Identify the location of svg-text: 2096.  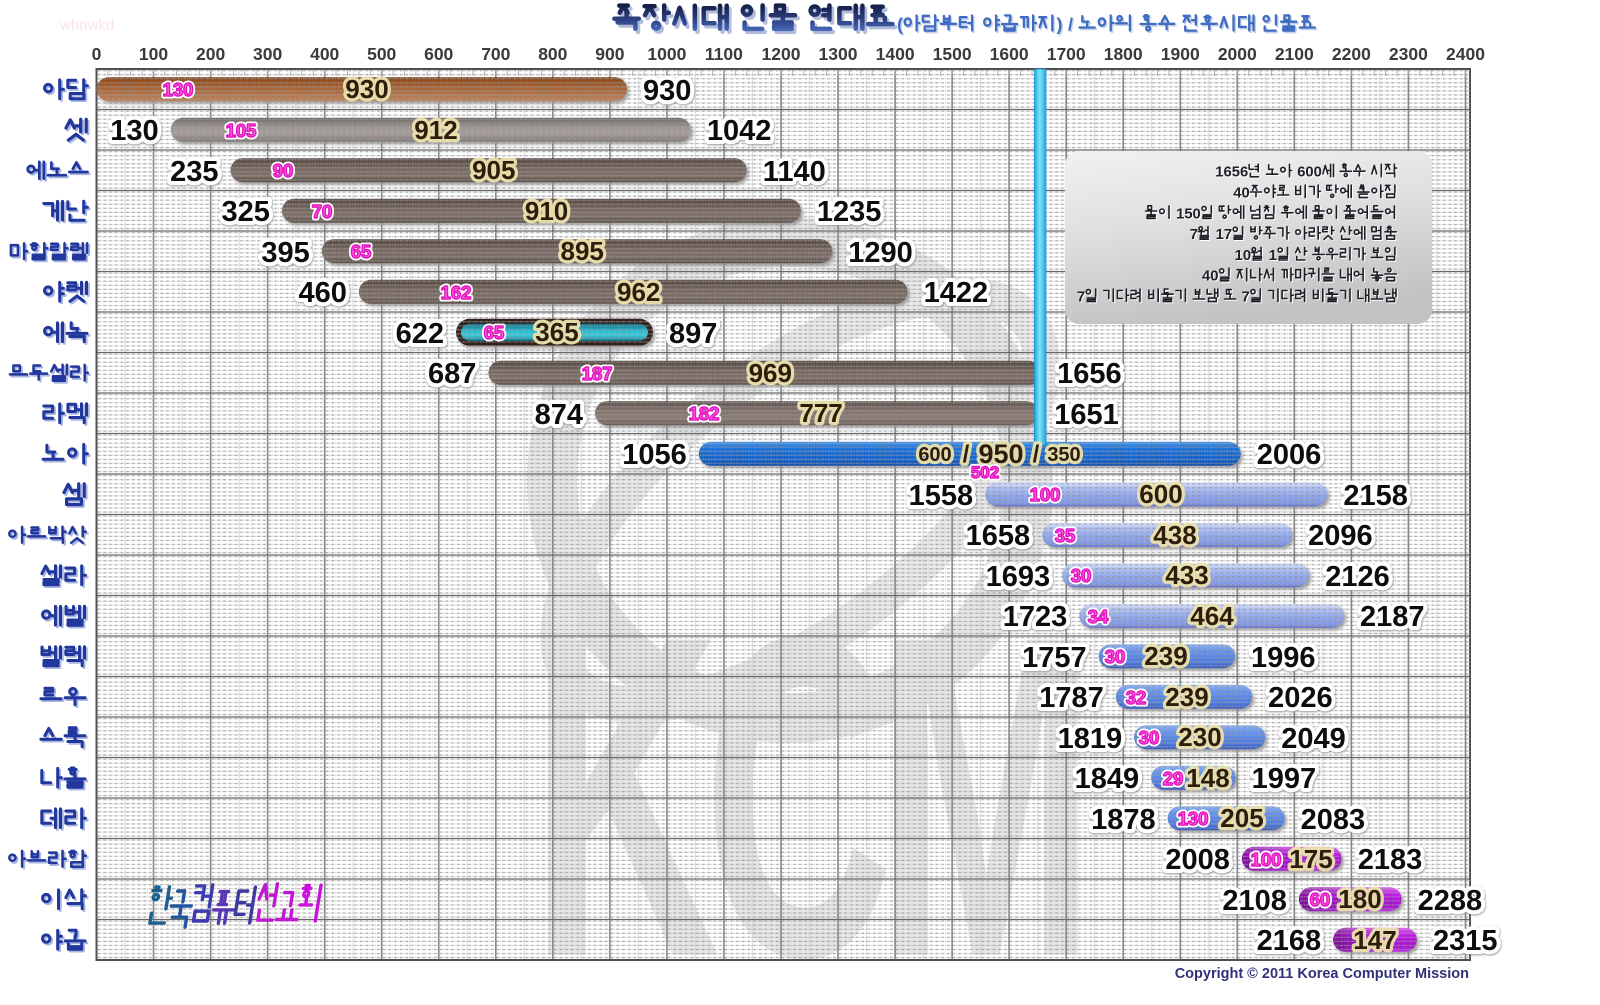
(1340, 536).